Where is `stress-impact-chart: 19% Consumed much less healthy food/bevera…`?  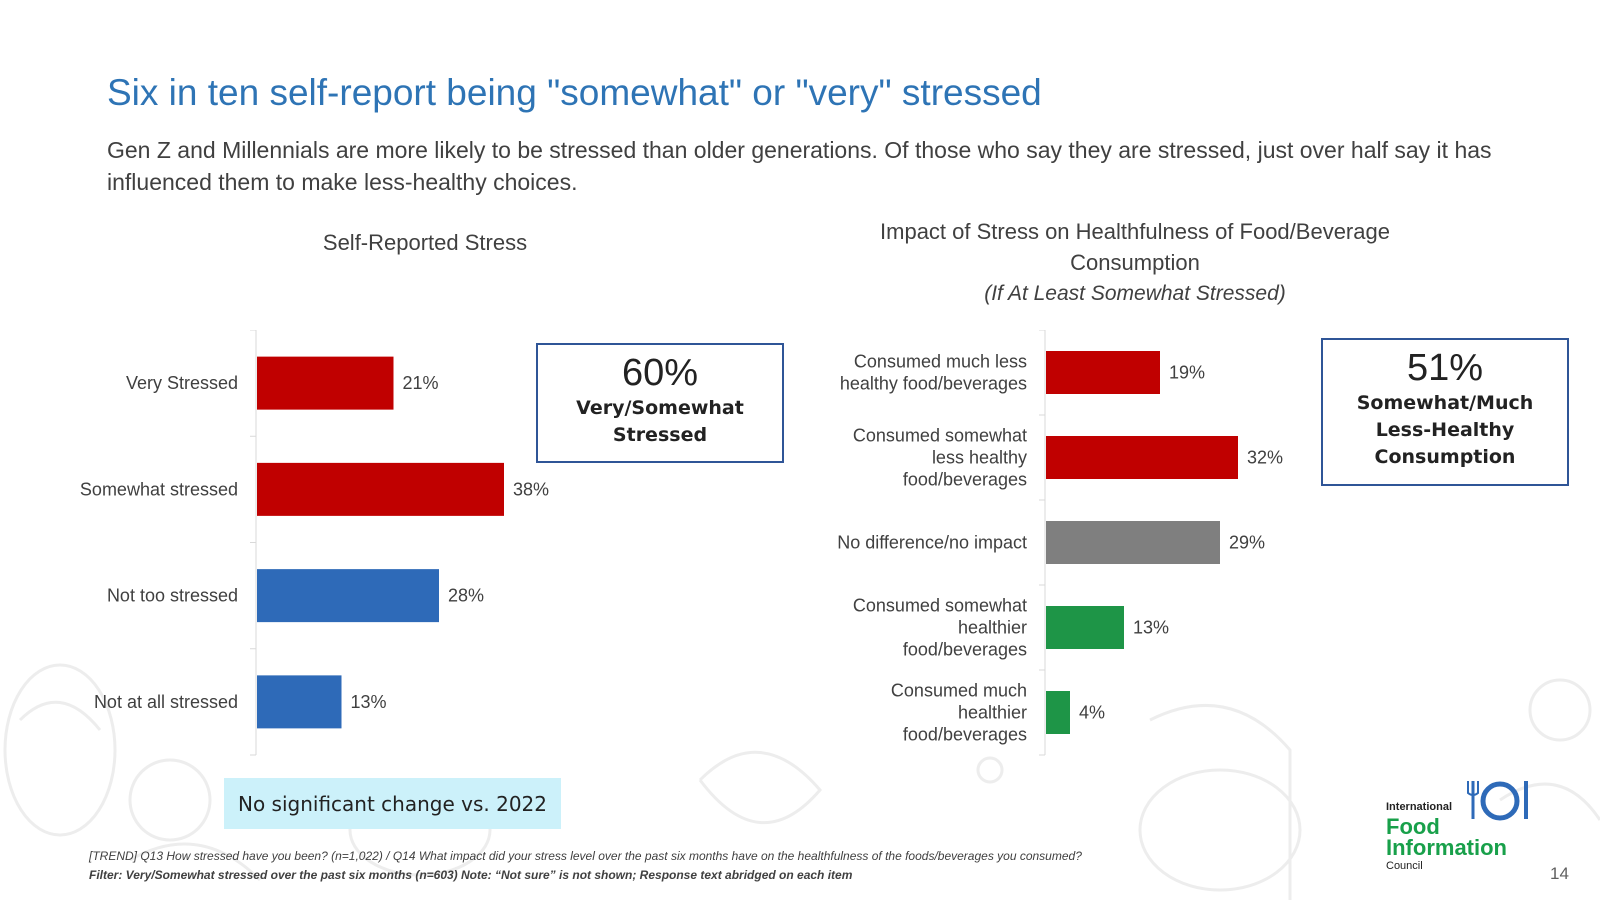 stress-impact-chart: 19% Consumed much less healthy food/bevera… is located at coordinates (1060, 543).